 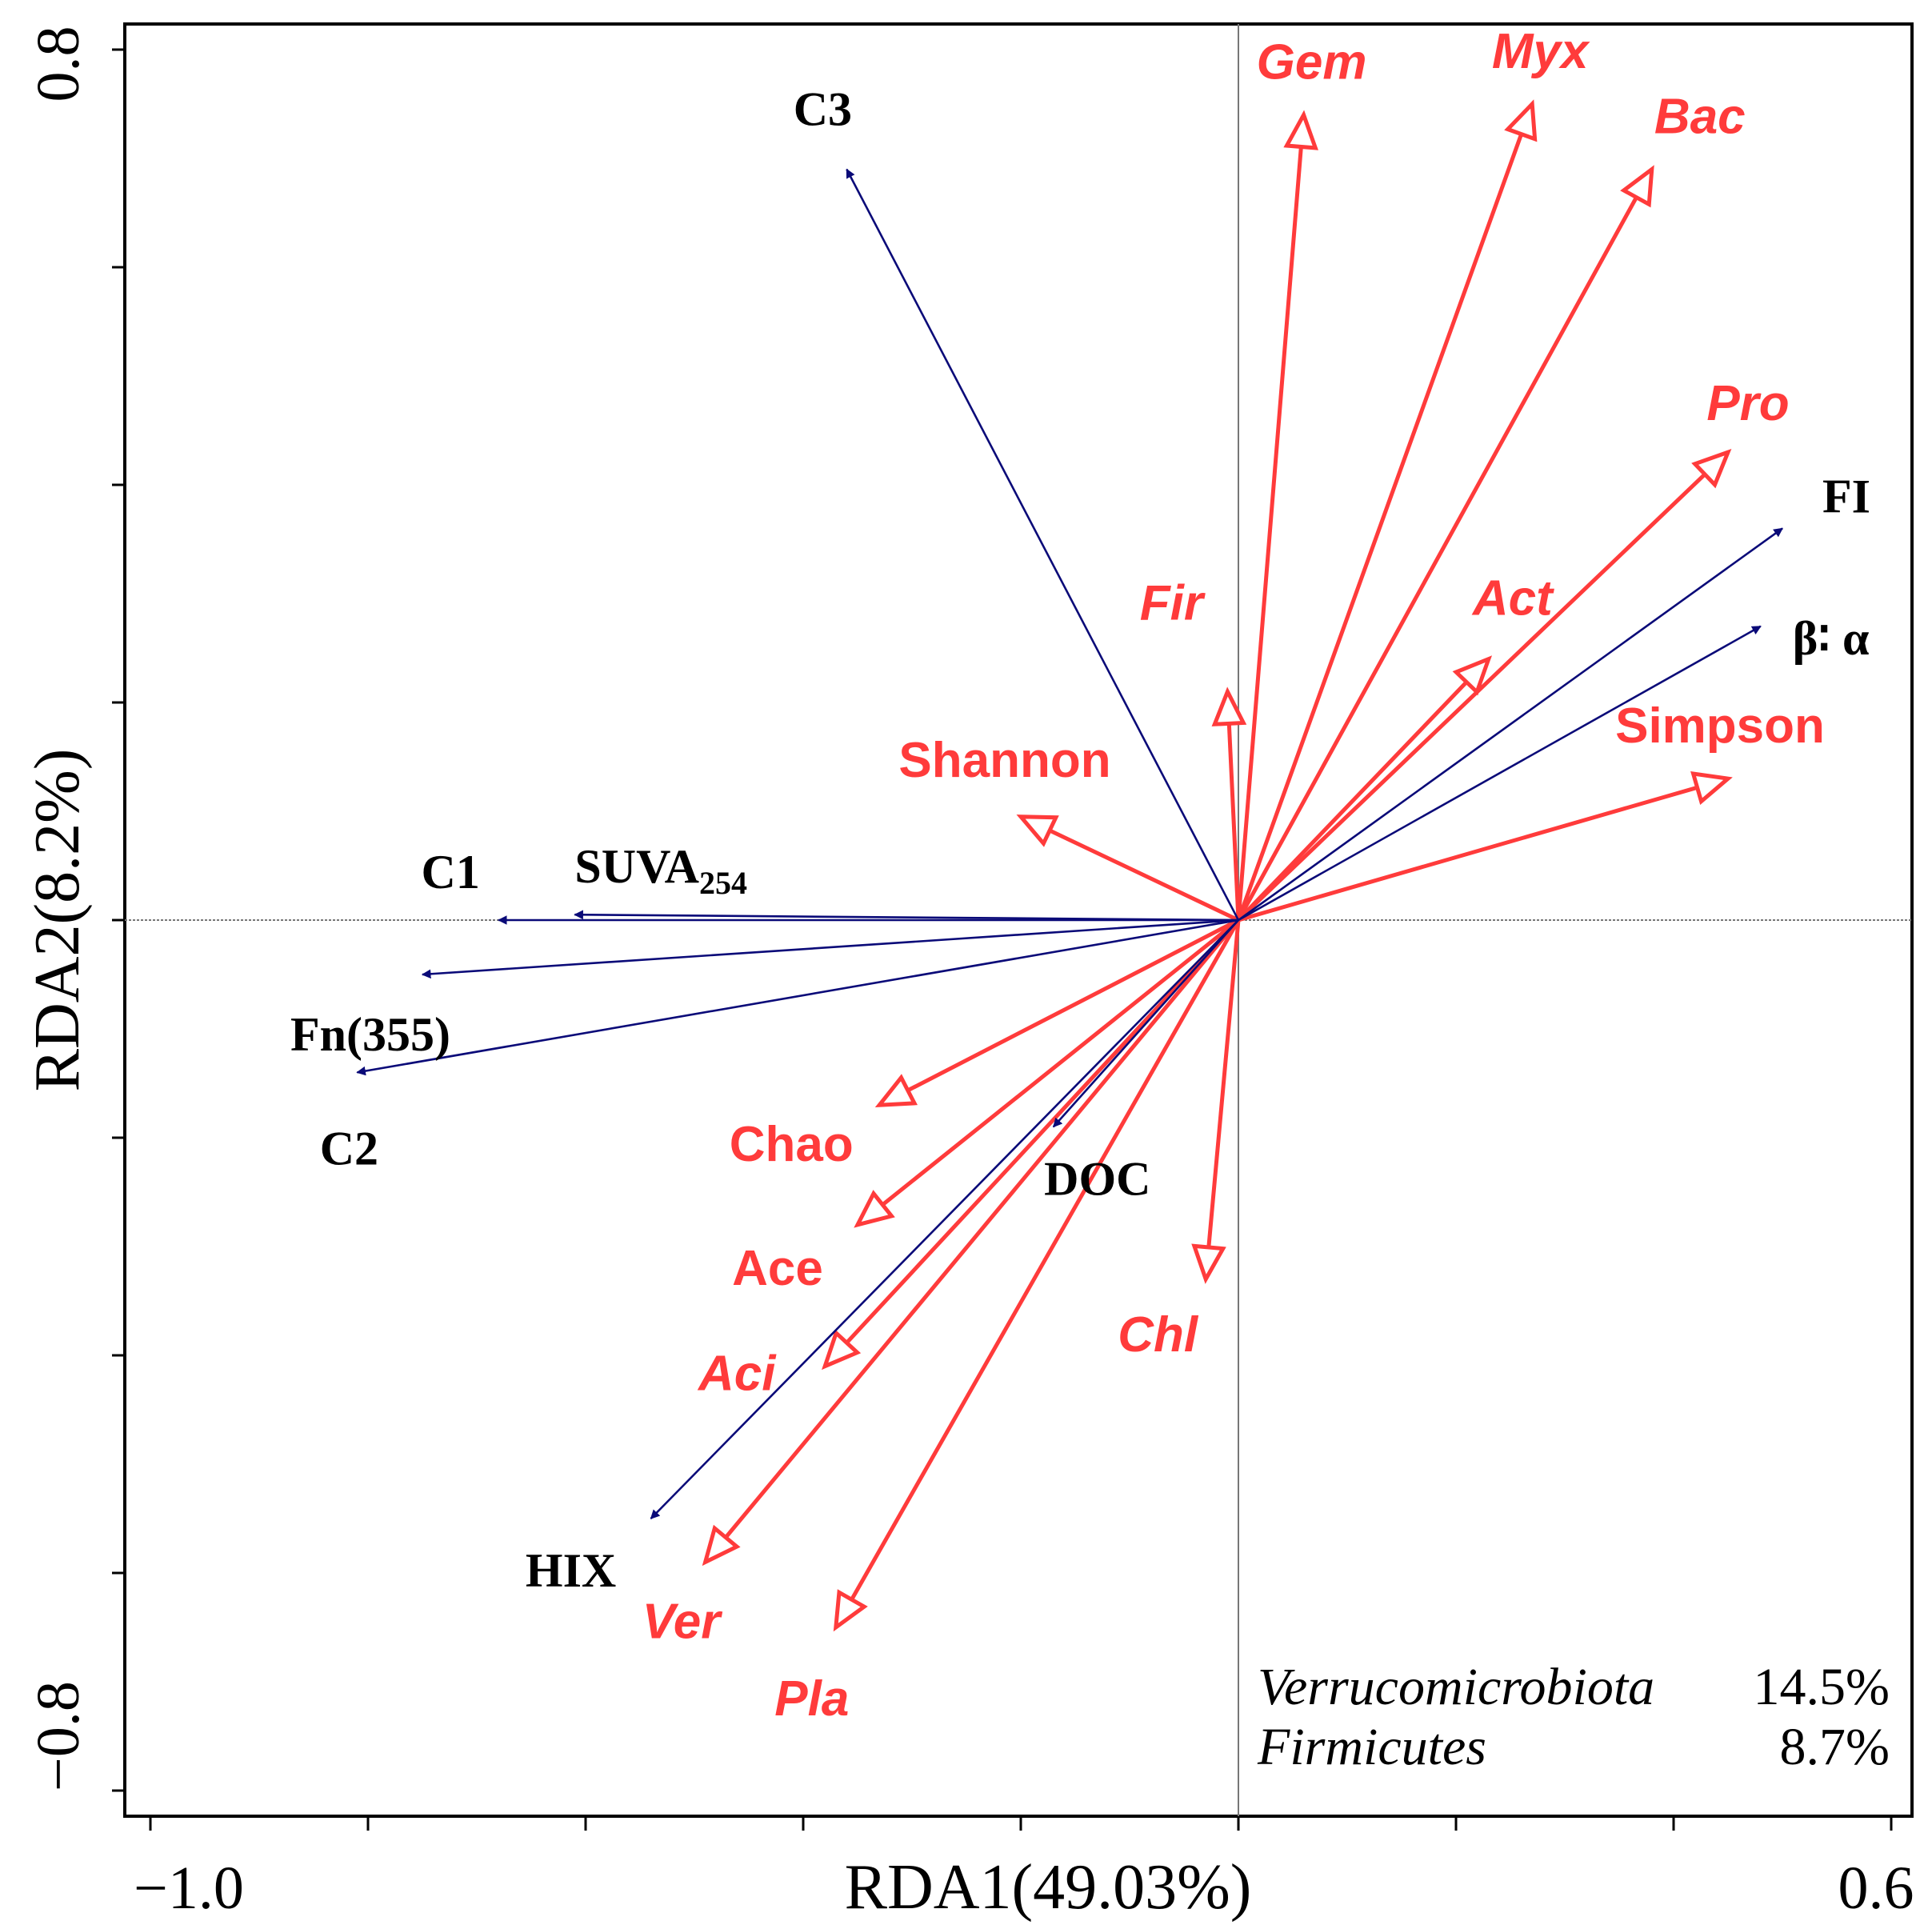 What do you see at coordinates (1711, 788) in the screenshot?
I see `species-arrowhead-simpson` at bounding box center [1711, 788].